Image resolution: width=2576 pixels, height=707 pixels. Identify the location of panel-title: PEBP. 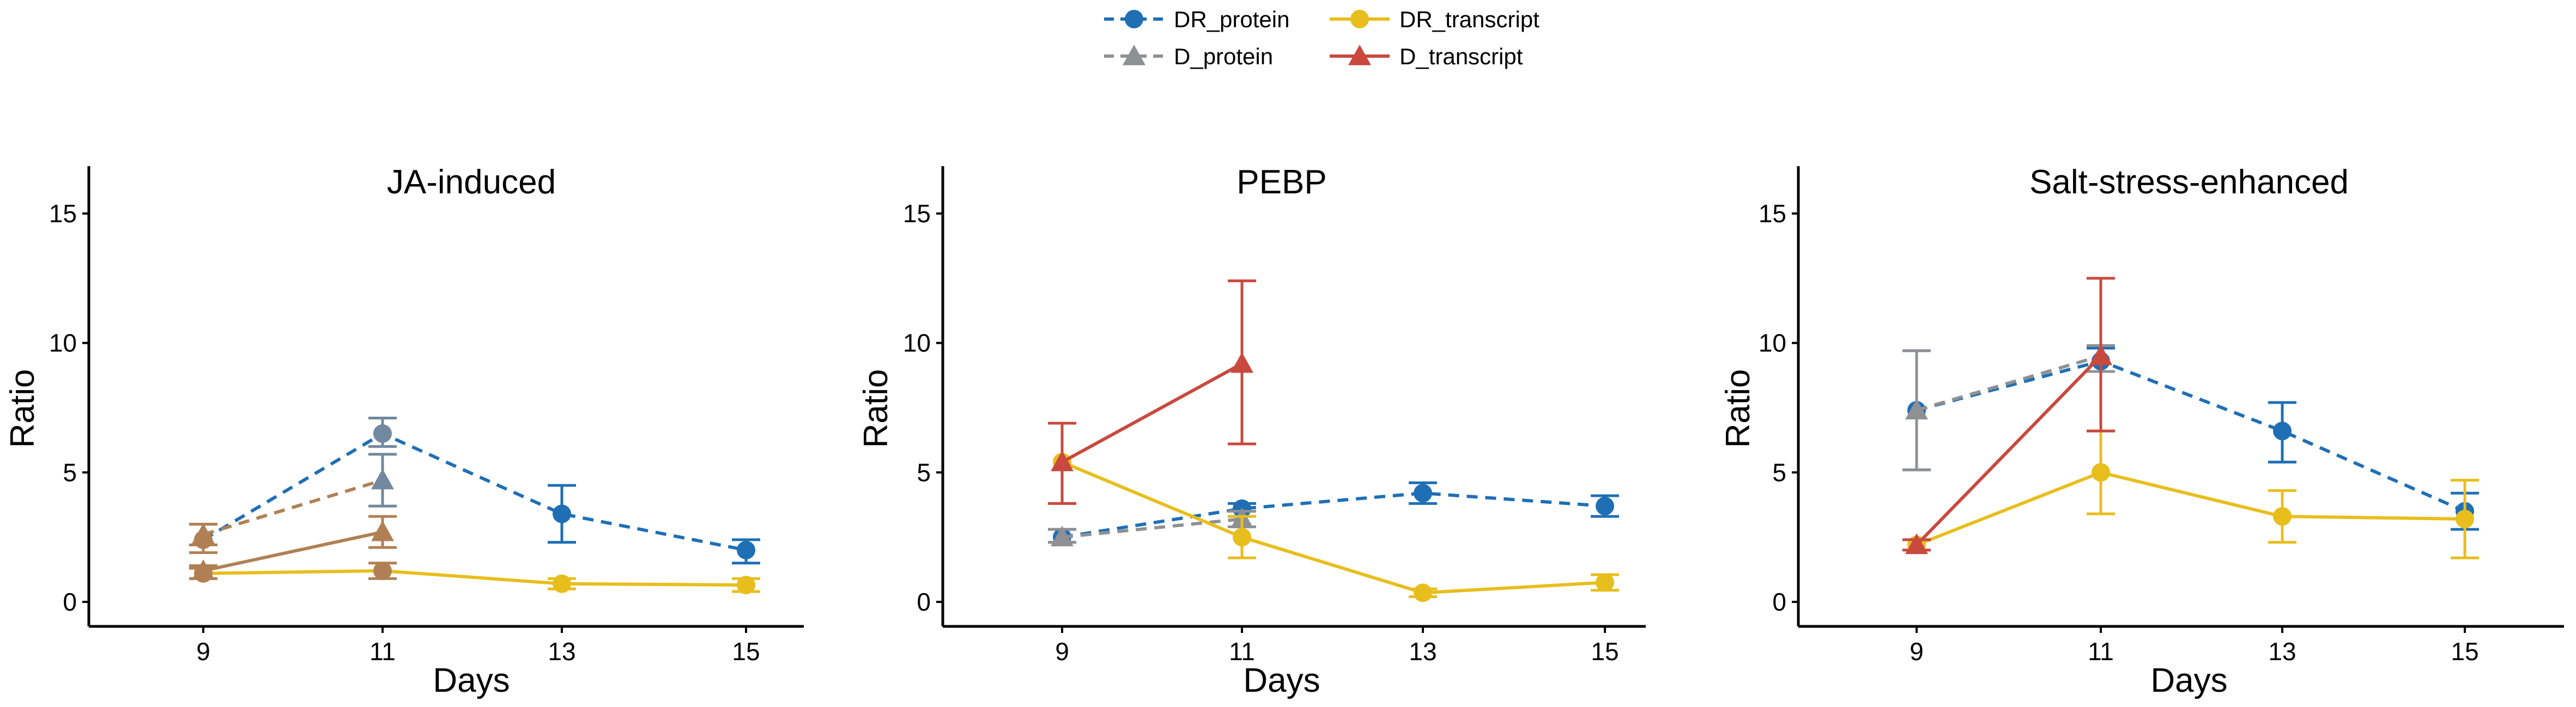
(1282, 182).